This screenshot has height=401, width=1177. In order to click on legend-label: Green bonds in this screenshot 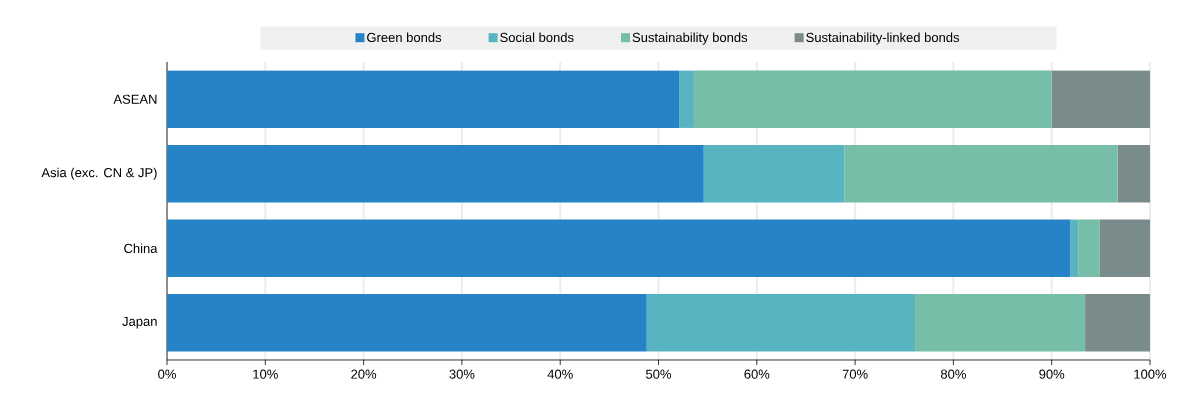, I will do `click(404, 37)`.